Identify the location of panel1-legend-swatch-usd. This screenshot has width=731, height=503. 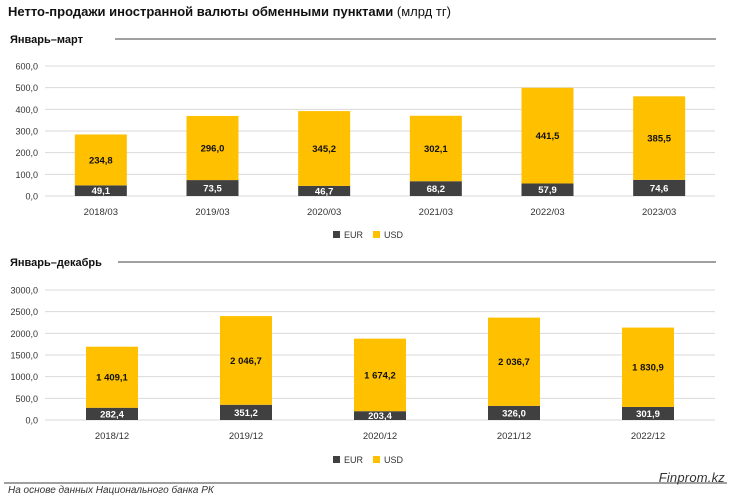
(376, 234).